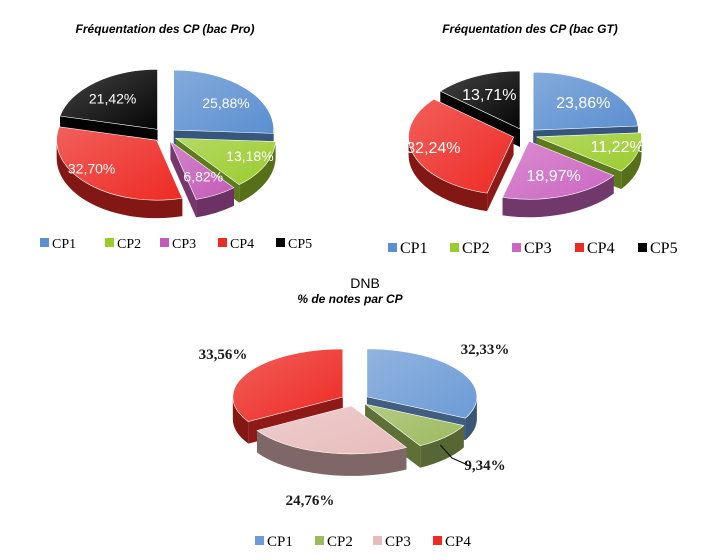 This screenshot has width=710, height=560. Describe the element at coordinates (433, 148) in the screenshot. I see `data-label-cp4: 32,24%` at that location.